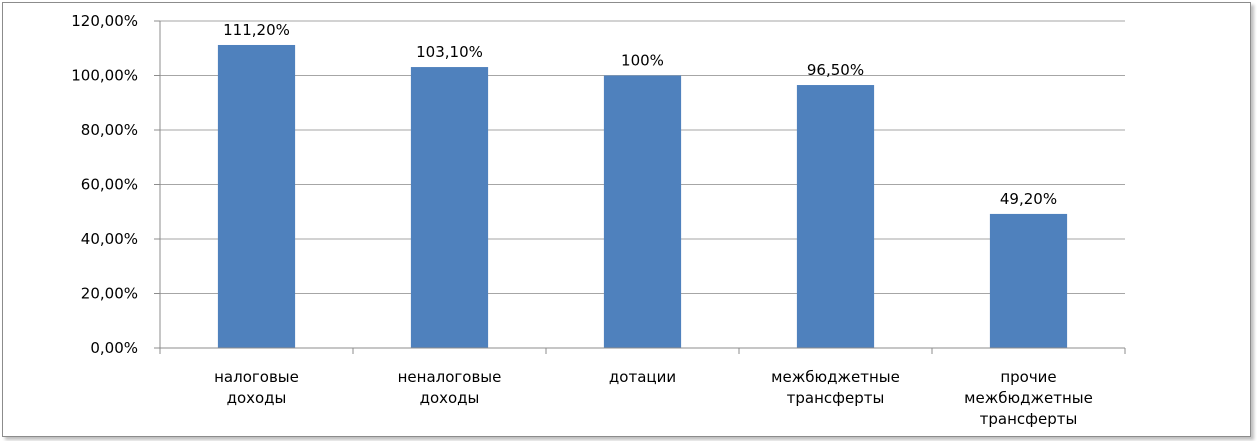 This screenshot has height=441, width=1257. What do you see at coordinates (835, 387) in the screenshot?
I see `category-label: межбюджетные трансферты` at bounding box center [835, 387].